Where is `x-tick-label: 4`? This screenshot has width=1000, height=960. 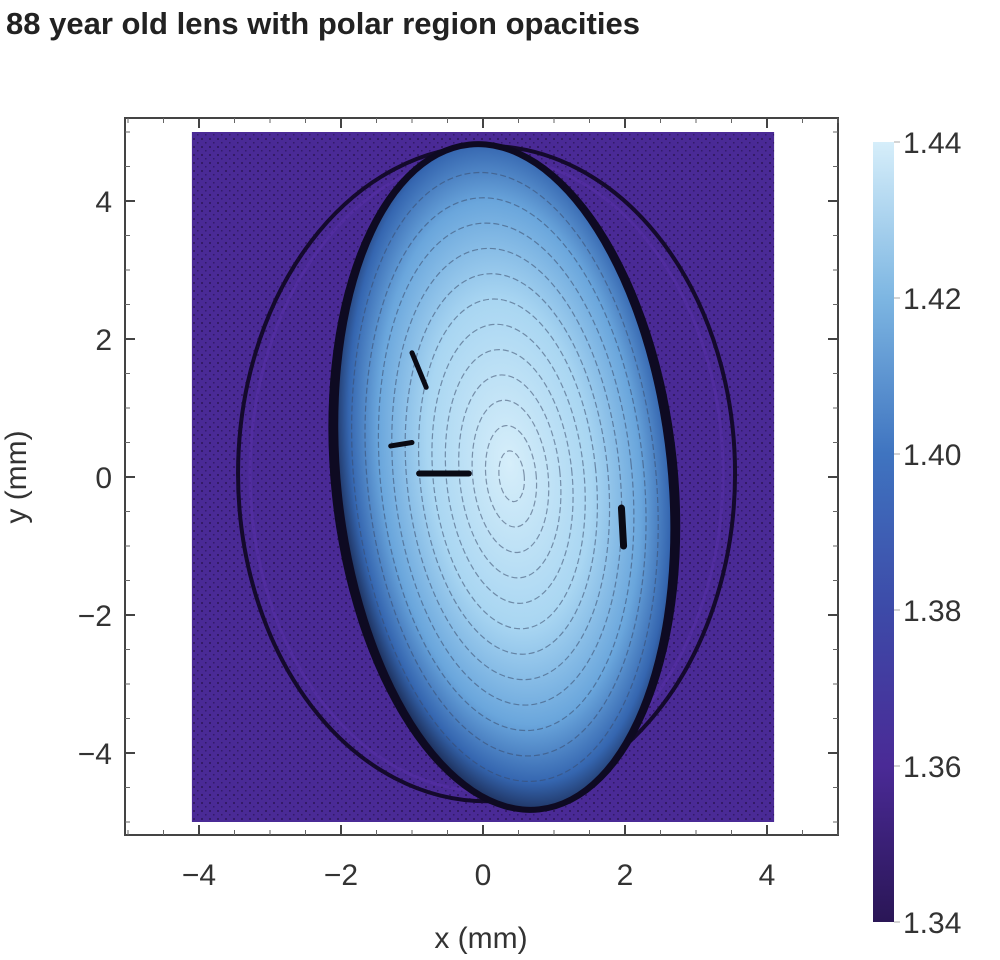
x-tick-label: 4 is located at coordinates (767, 875).